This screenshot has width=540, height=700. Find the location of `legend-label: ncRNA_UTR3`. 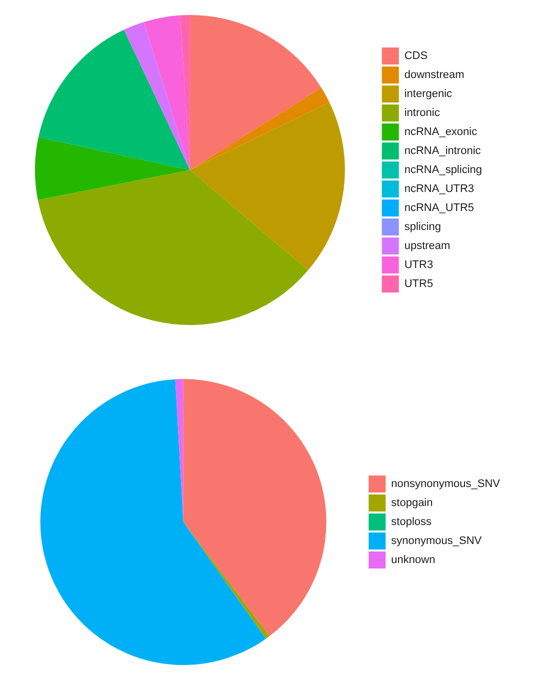

legend-label: ncRNA_UTR3 is located at coordinates (439, 189).